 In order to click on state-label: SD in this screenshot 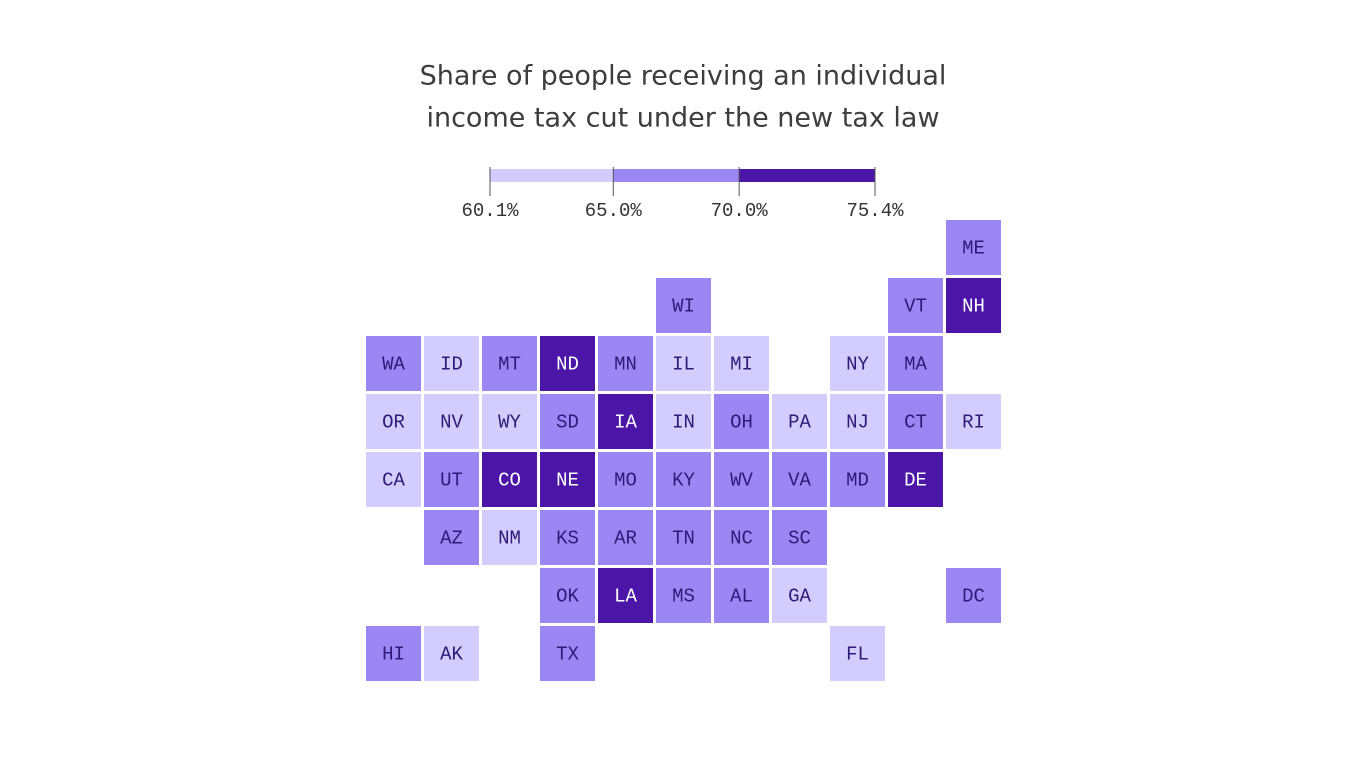, I will do `click(567, 423)`.